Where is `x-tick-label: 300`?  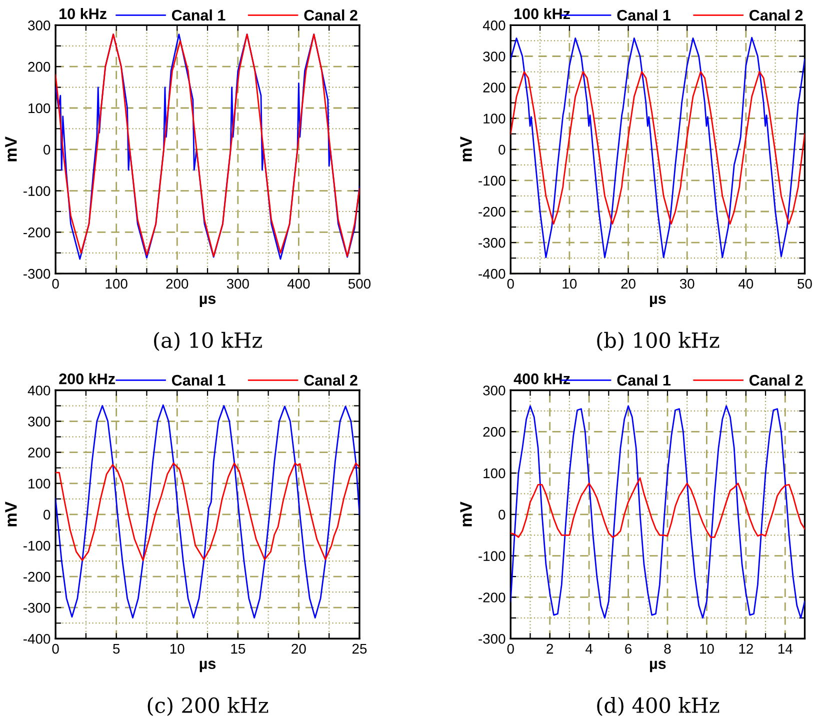 x-tick-label: 300 is located at coordinates (237, 283).